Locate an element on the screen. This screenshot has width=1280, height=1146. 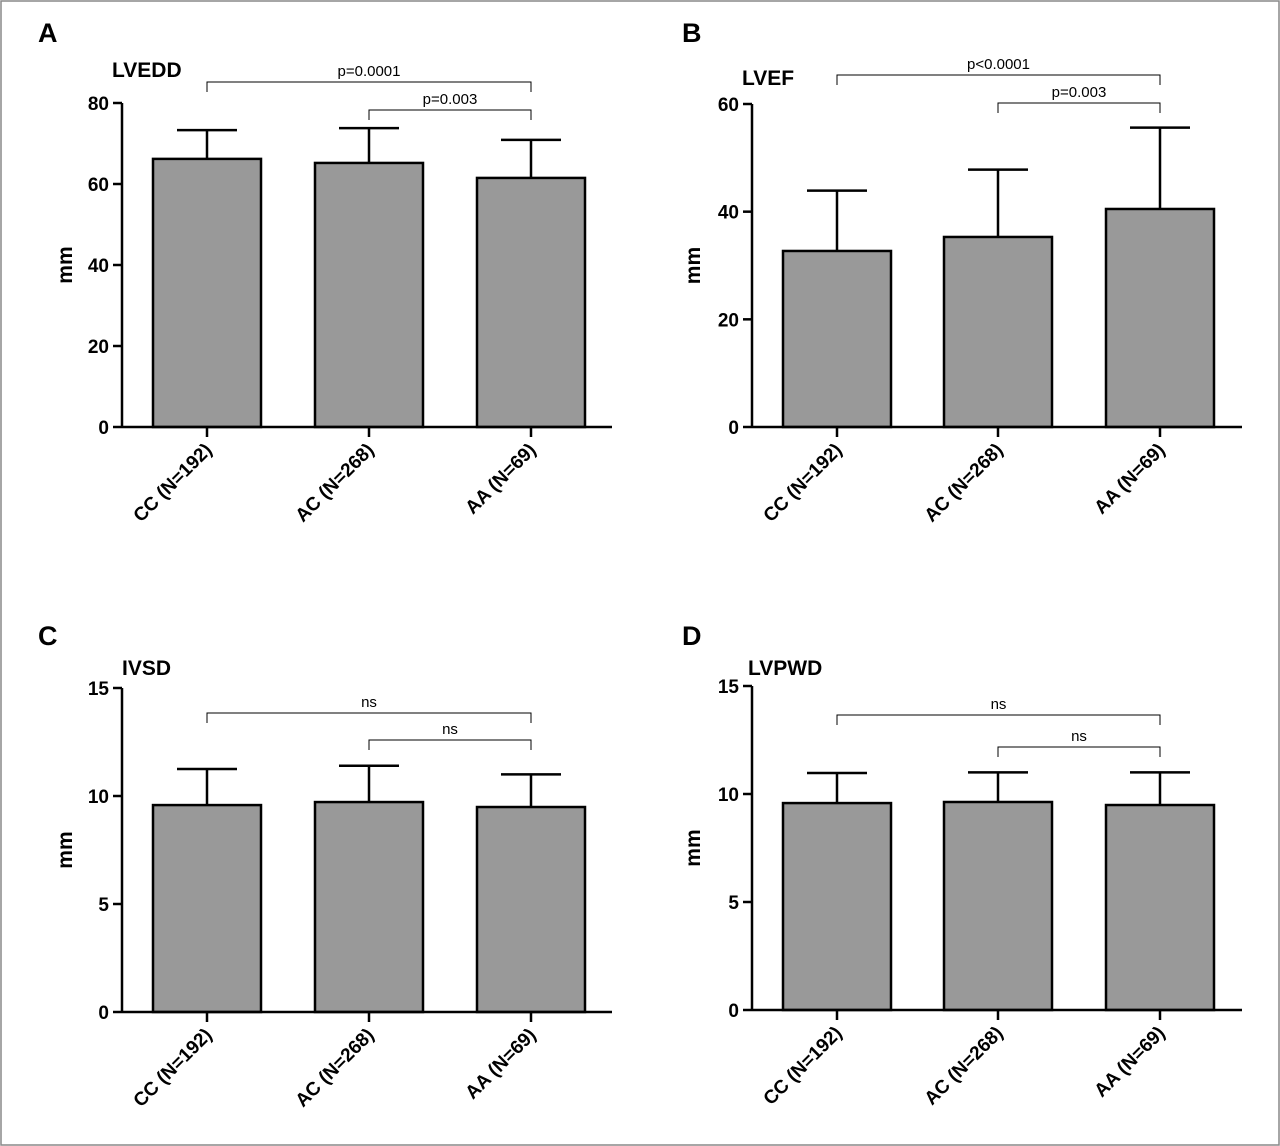
panel-letter: B is located at coordinates (692, 33).